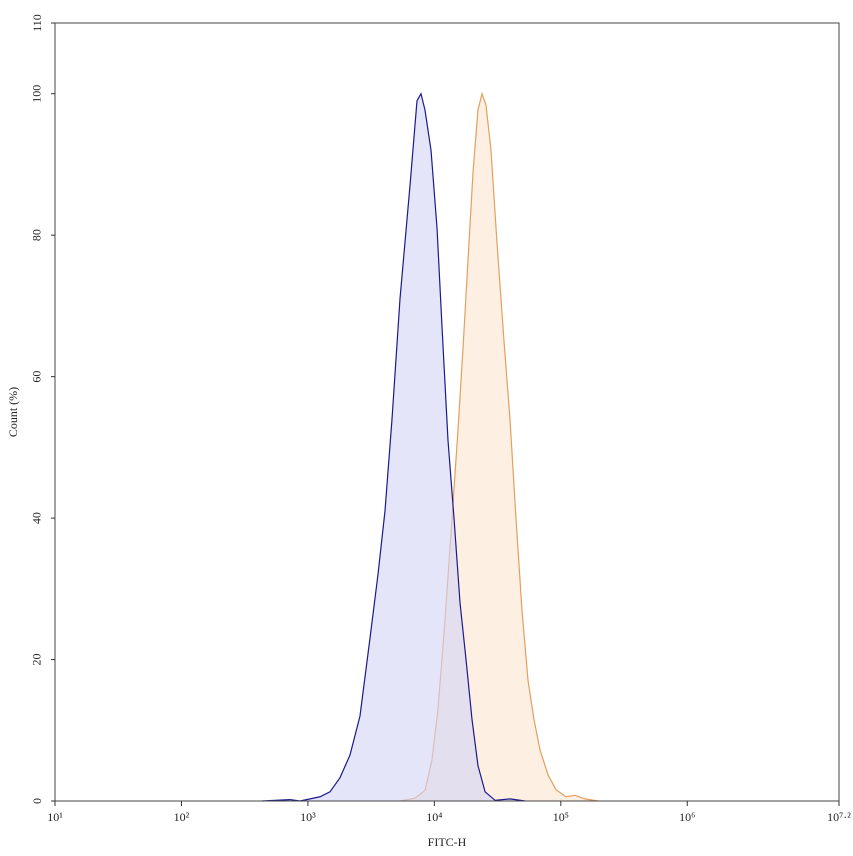 The image size is (853, 856). What do you see at coordinates (434, 817) in the screenshot?
I see `x-tick-label: 10⁴` at bounding box center [434, 817].